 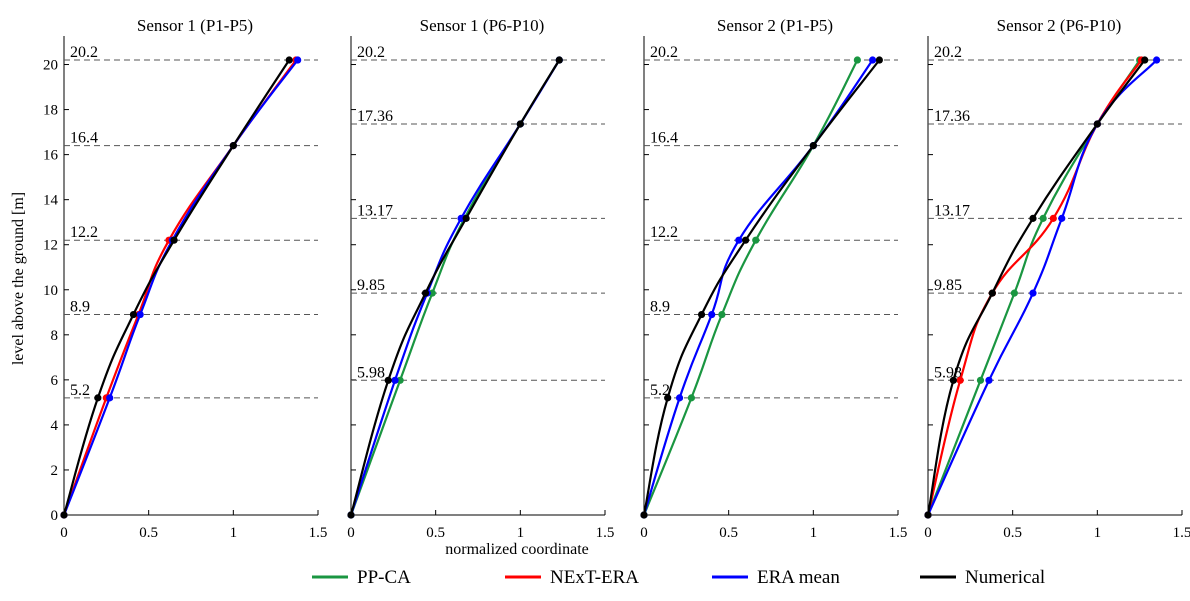 I want to click on y-tick-label: 14, so click(x=51, y=201).